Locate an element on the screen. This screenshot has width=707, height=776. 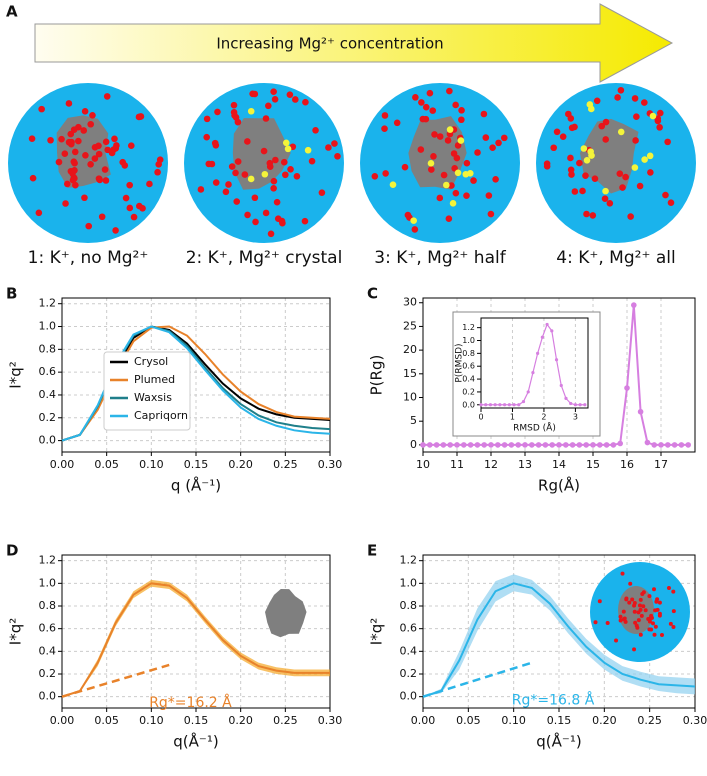
x-tick-label: 0.25 is located at coordinates (285, 464).